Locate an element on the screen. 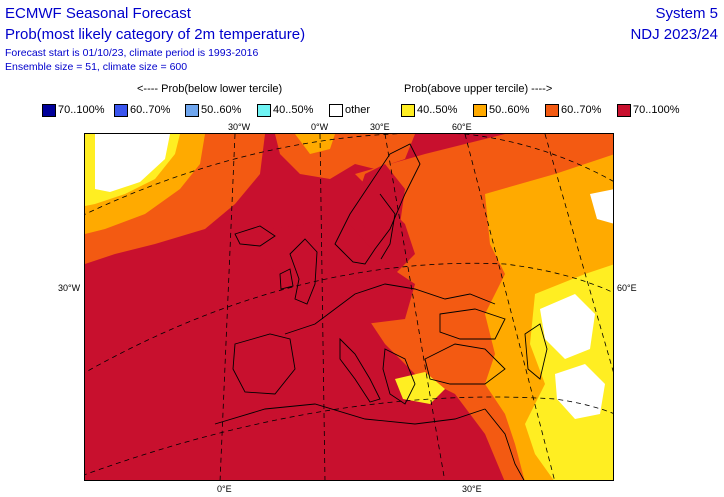 This screenshot has height=497, width=724. grid-label-top-60e: 60°E is located at coordinates (462, 127).